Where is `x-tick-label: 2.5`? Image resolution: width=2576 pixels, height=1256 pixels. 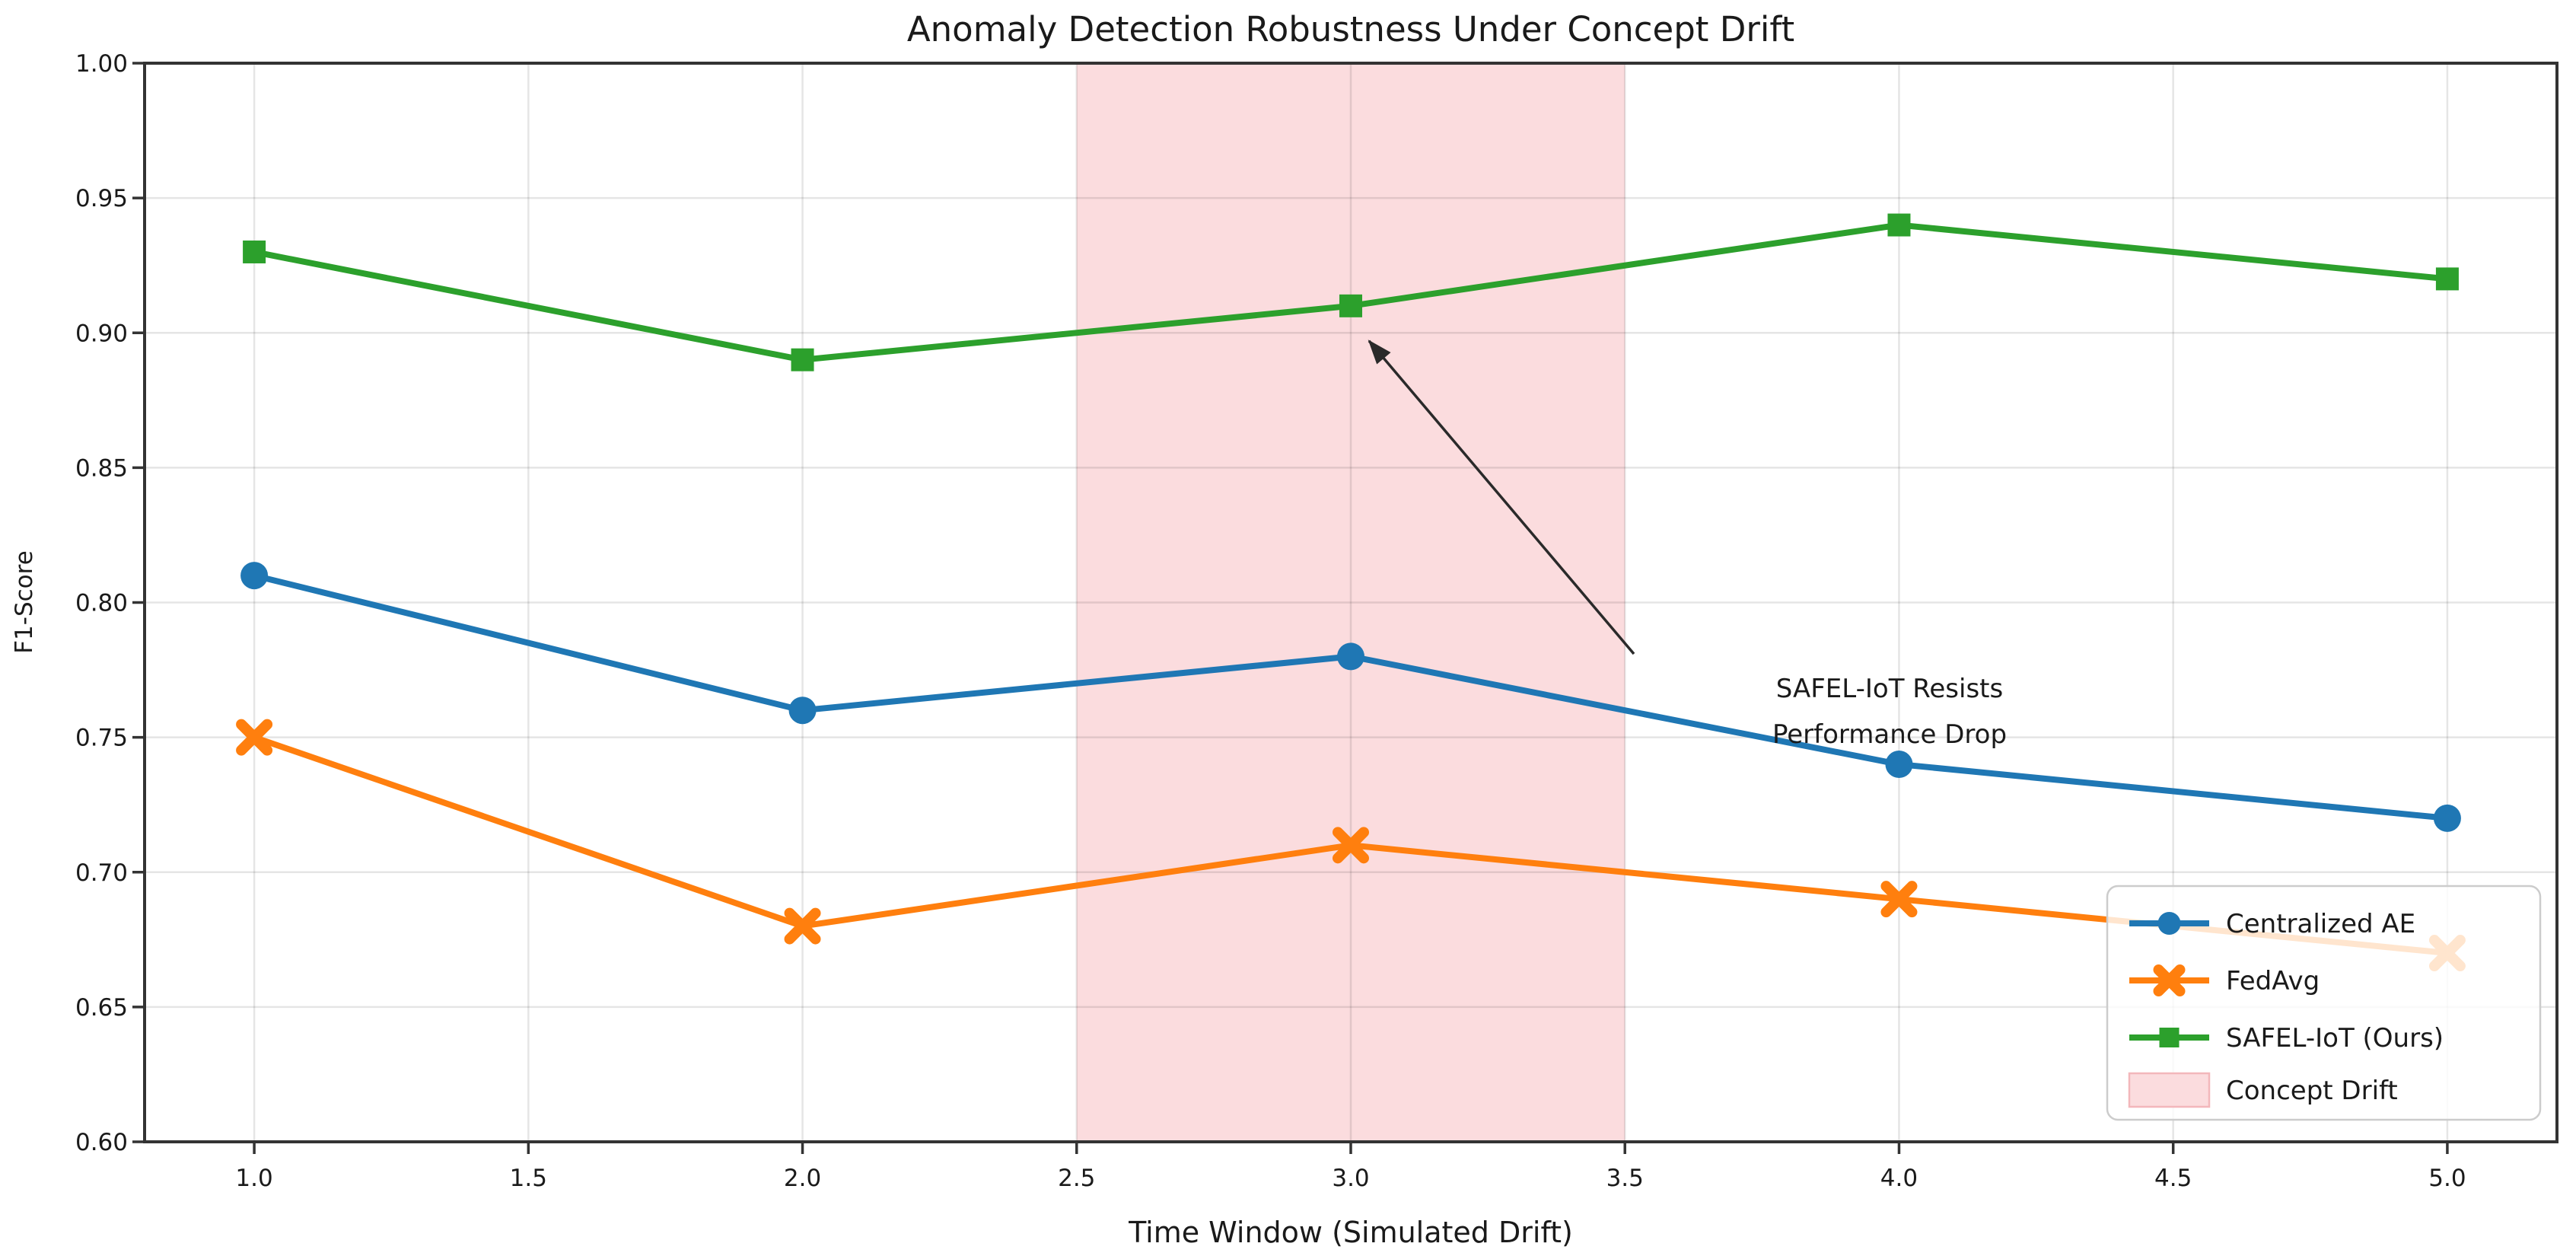 x-tick-label: 2.5 is located at coordinates (1076, 1178).